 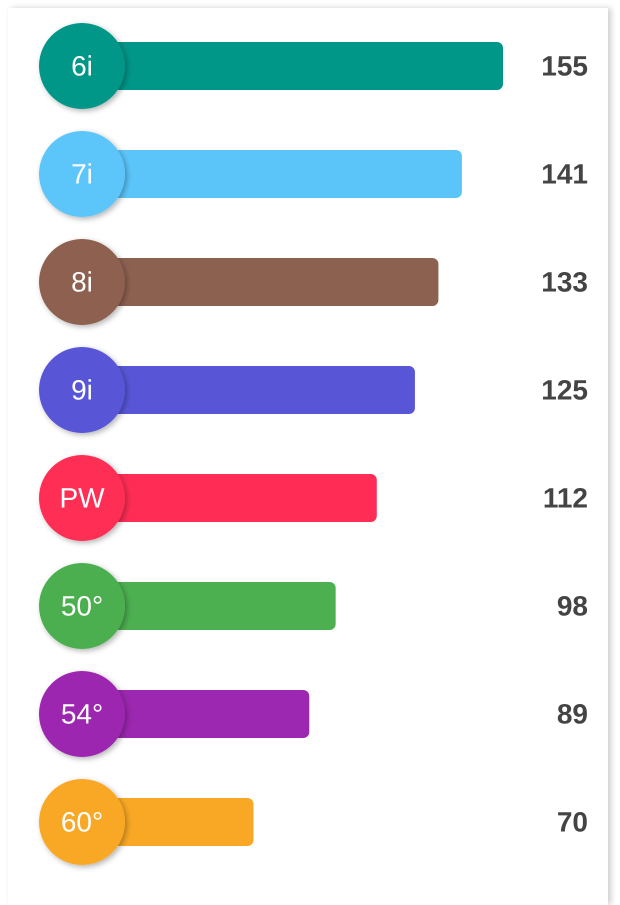 I want to click on y-tick-label: 7i, so click(x=82, y=174).